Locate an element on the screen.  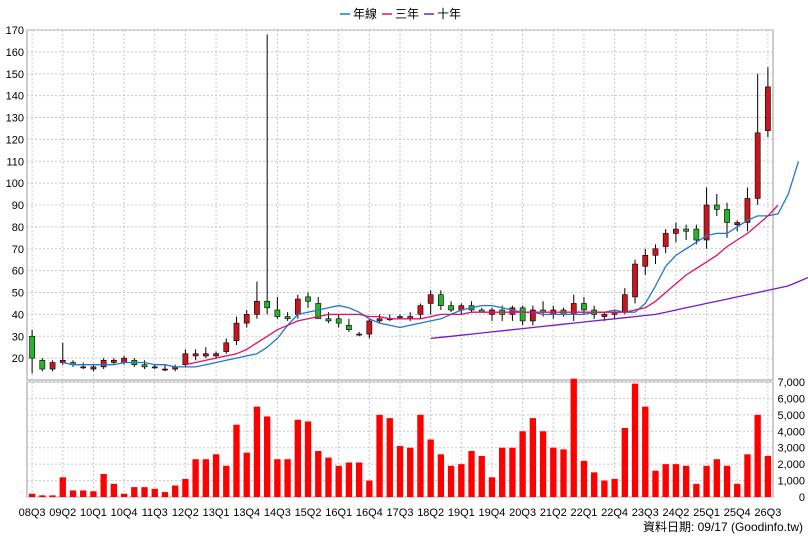
volume-tick-label: 1,000 is located at coordinates (791, 482).